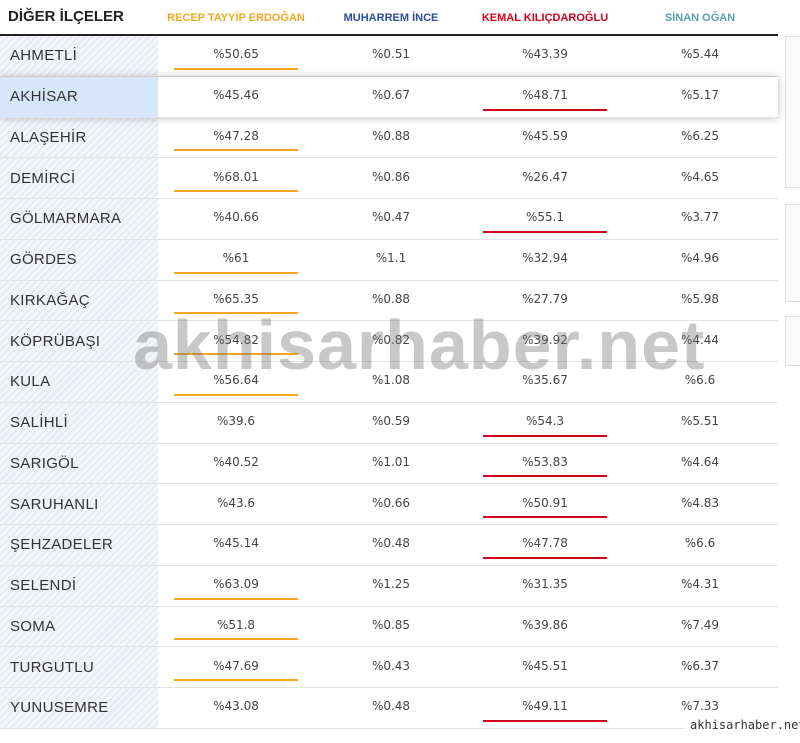 The height and width of the screenshot is (743, 800). I want to click on table-row: KULA %56.64 %1.08 %35.67 %6.6, so click(389, 382).